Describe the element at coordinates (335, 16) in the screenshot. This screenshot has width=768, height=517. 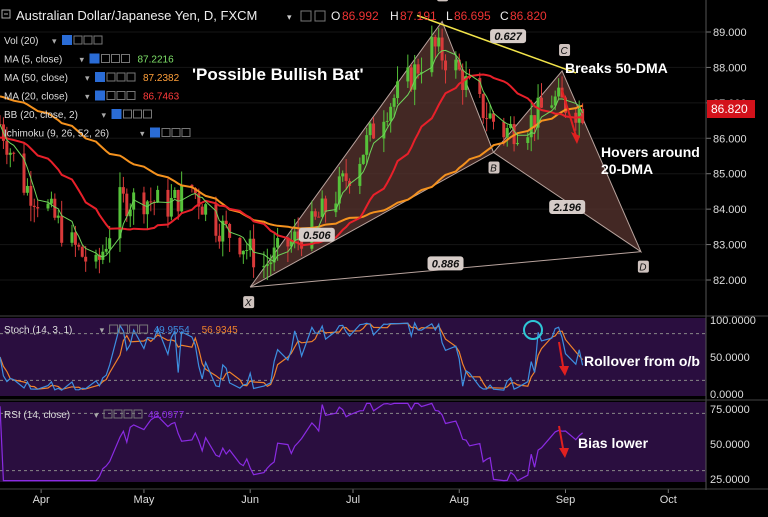
I see `open-label: O` at that location.